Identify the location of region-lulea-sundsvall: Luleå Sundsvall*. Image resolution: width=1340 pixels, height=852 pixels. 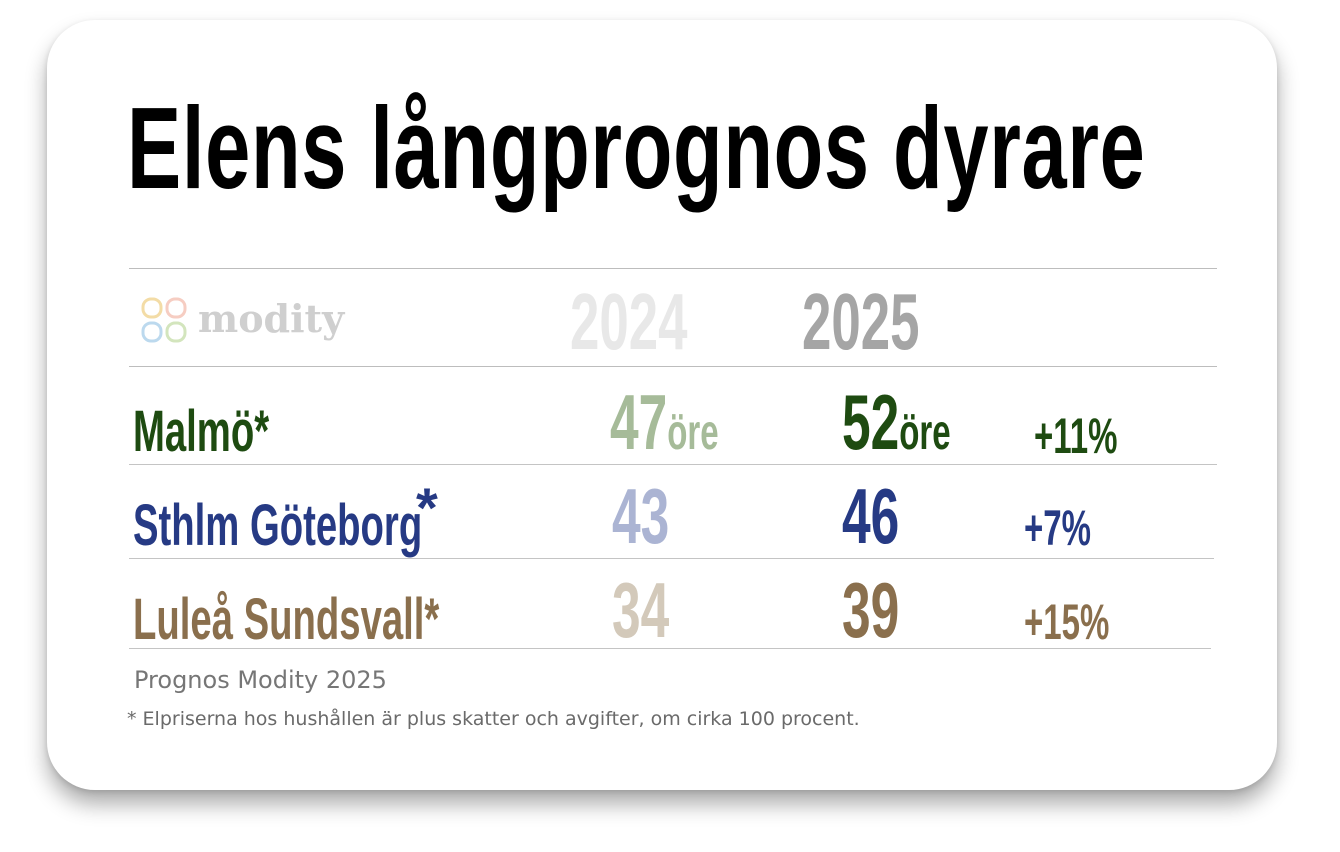
(286, 619).